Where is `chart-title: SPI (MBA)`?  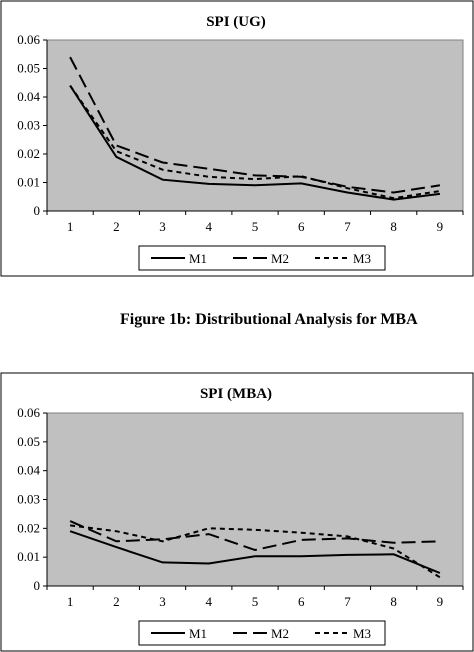
chart-title: SPI (MBA) is located at coordinates (236, 394).